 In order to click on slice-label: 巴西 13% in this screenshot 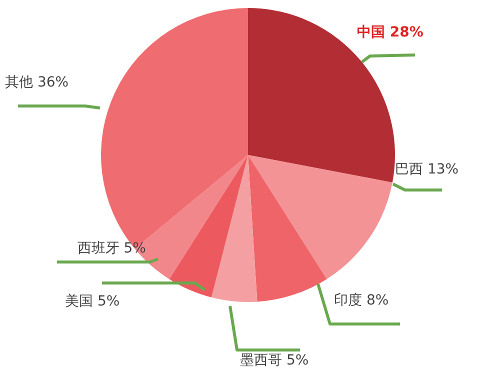, I will do `click(427, 170)`.